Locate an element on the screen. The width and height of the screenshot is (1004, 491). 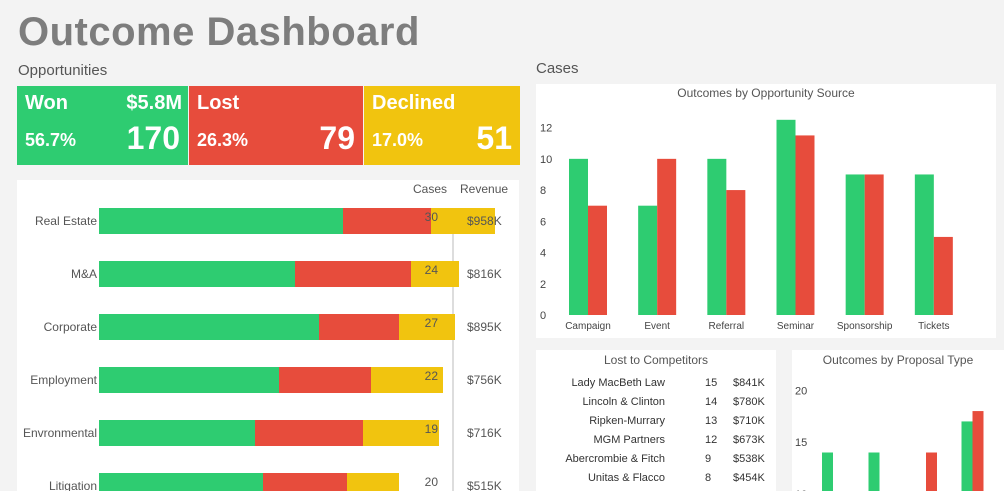
lost-tile: Lost 26.3% 79 is located at coordinates (276, 125).